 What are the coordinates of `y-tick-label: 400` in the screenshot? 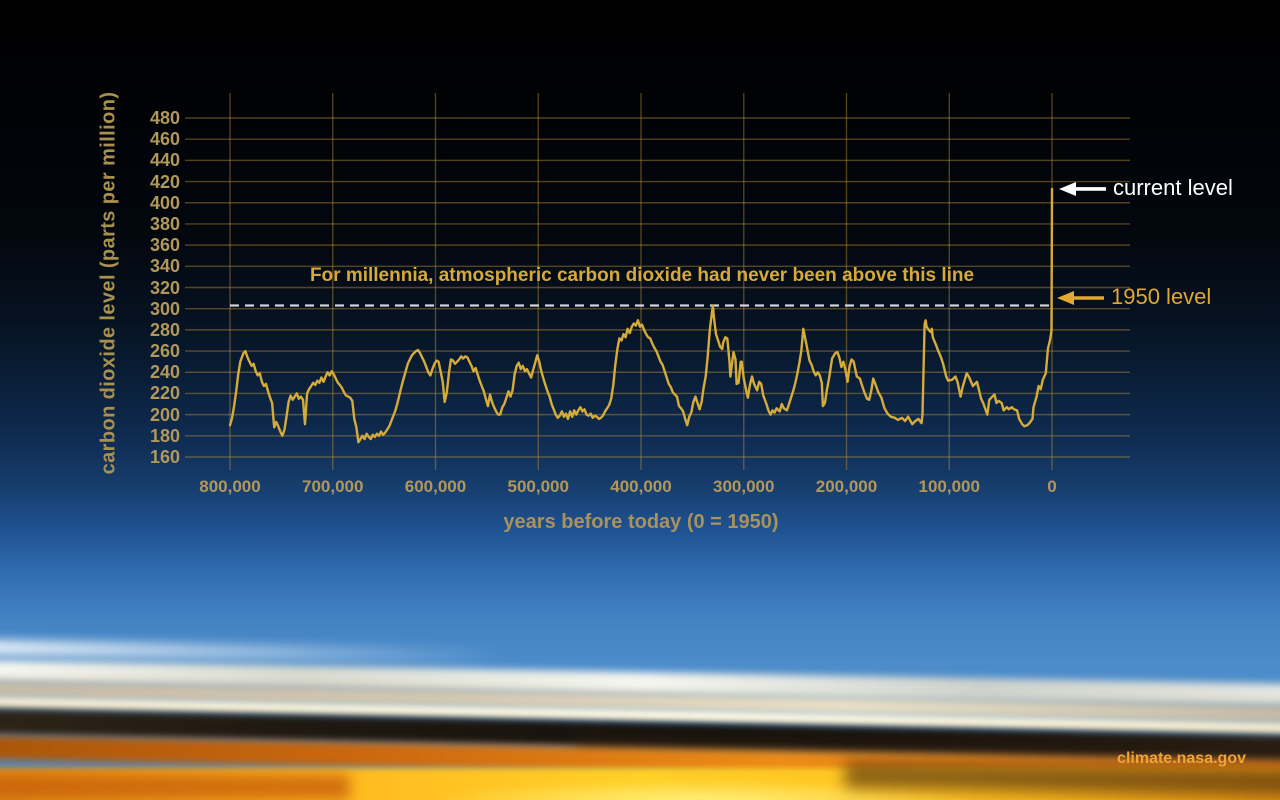 It's located at (164, 202).